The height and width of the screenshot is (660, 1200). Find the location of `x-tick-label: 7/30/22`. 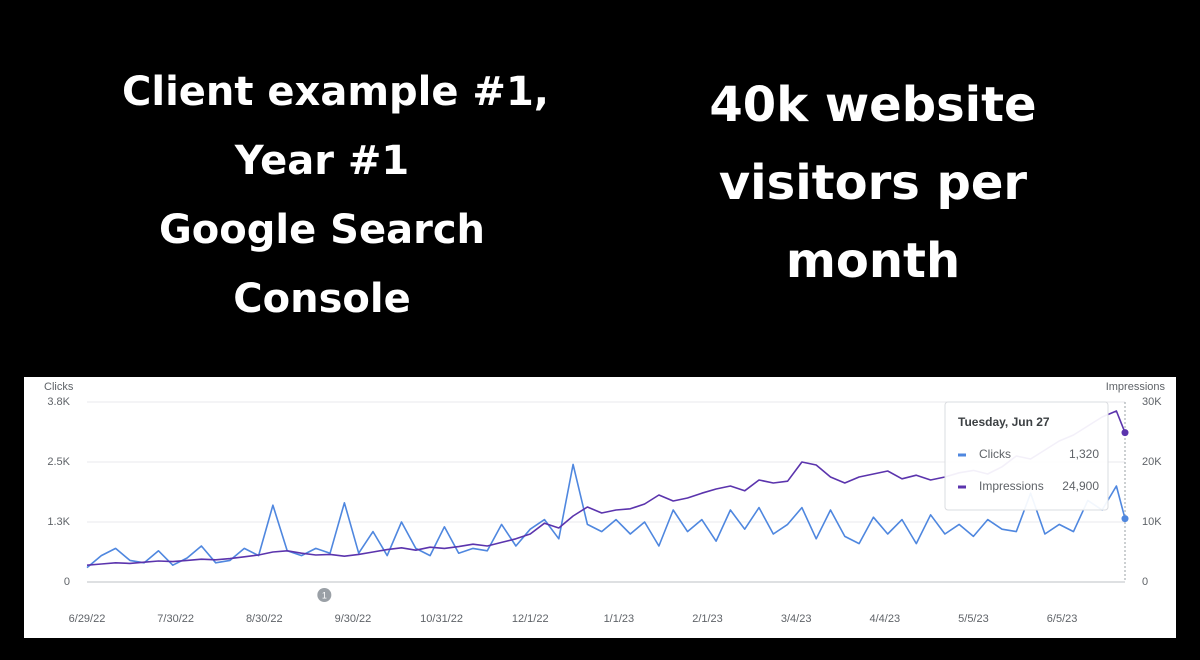

x-tick-label: 7/30/22 is located at coordinates (175, 619).